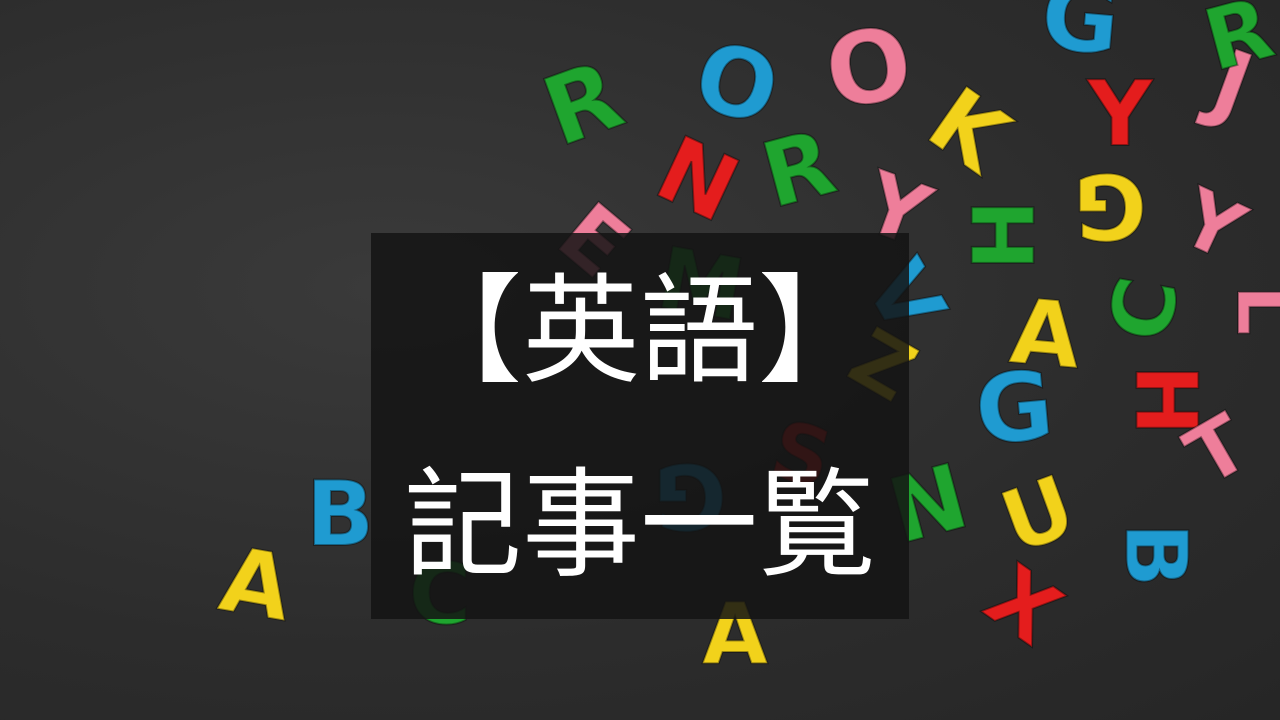 The width and height of the screenshot is (1280, 720). Describe the element at coordinates (869, 68) in the screenshot. I see `decor-letter-o: O` at that location.